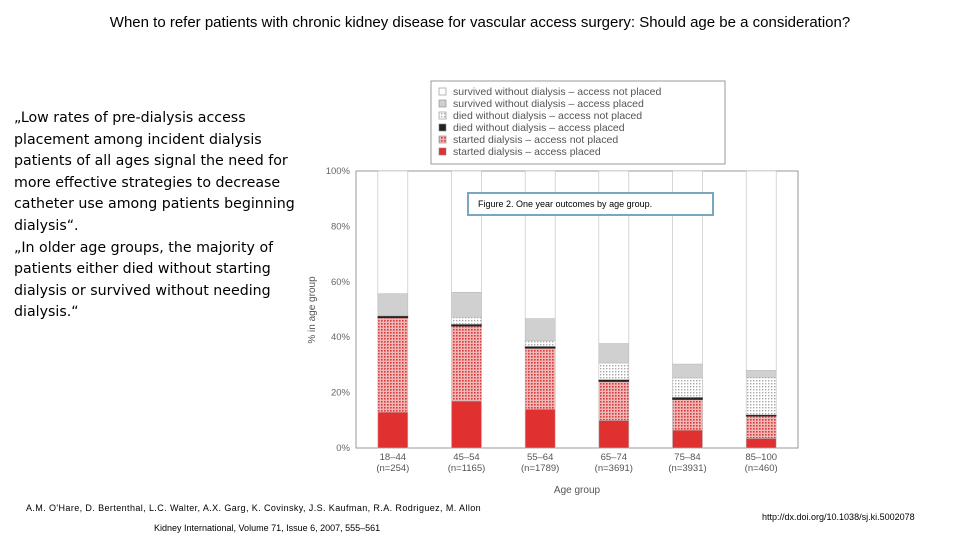  I want to click on doi-link: http://dx.doi.org/10.1038/sj.ki.5002078, so click(838, 517).